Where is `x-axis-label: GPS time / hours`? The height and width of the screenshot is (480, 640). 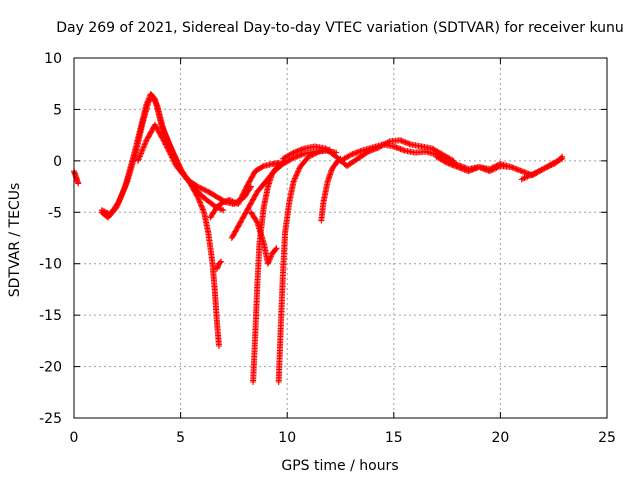 x-axis-label: GPS time / hours is located at coordinates (339, 466).